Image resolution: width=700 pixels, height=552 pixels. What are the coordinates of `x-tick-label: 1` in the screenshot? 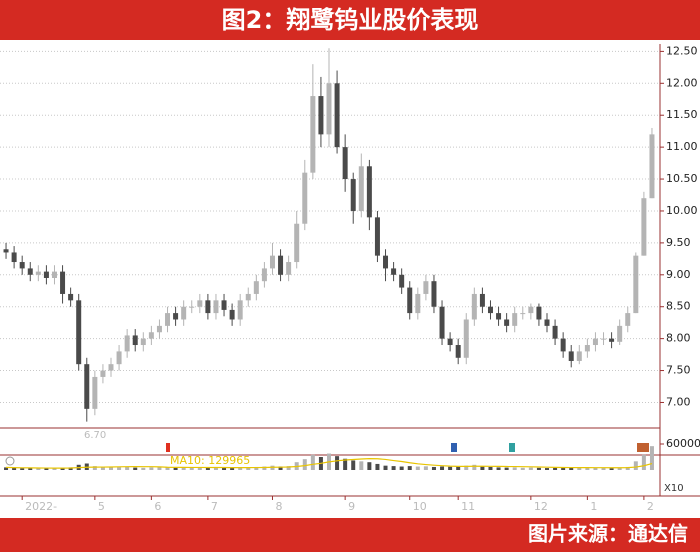 It's located at (593, 506).